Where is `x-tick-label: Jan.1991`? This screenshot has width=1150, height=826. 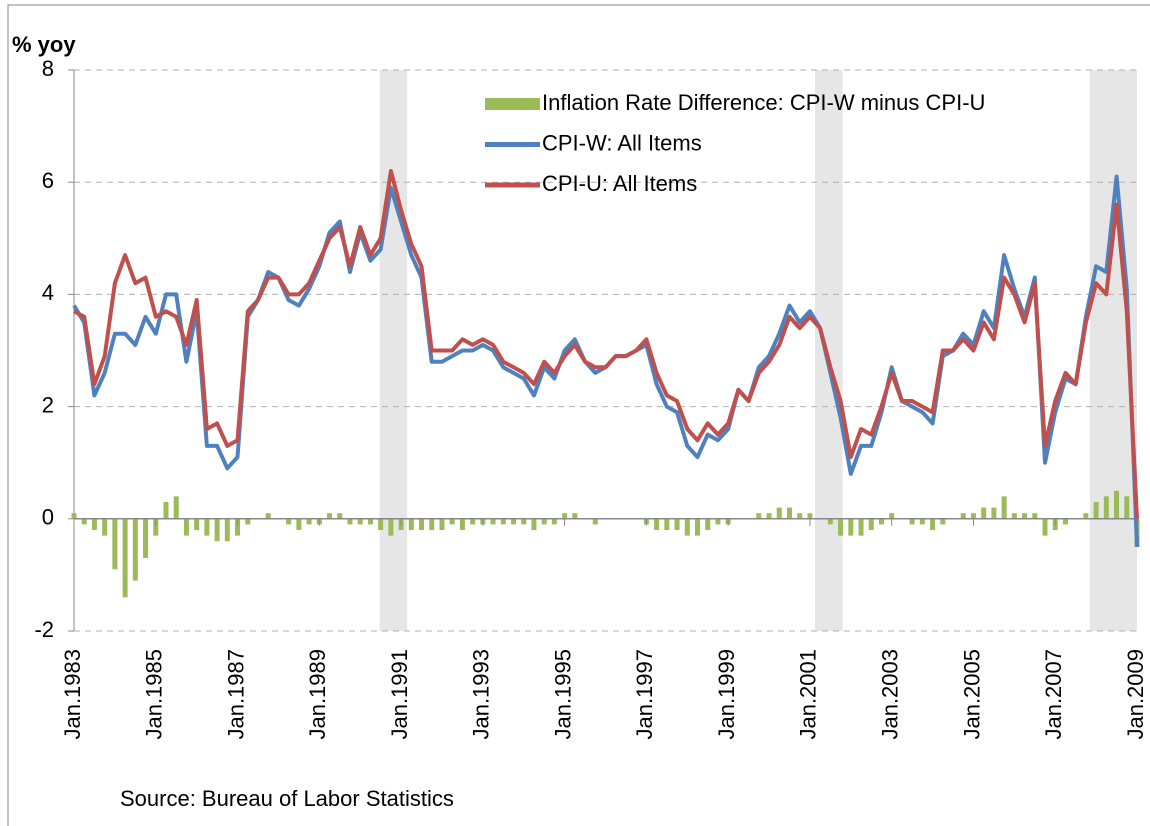 x-tick-label: Jan.1991 is located at coordinates (399, 694).